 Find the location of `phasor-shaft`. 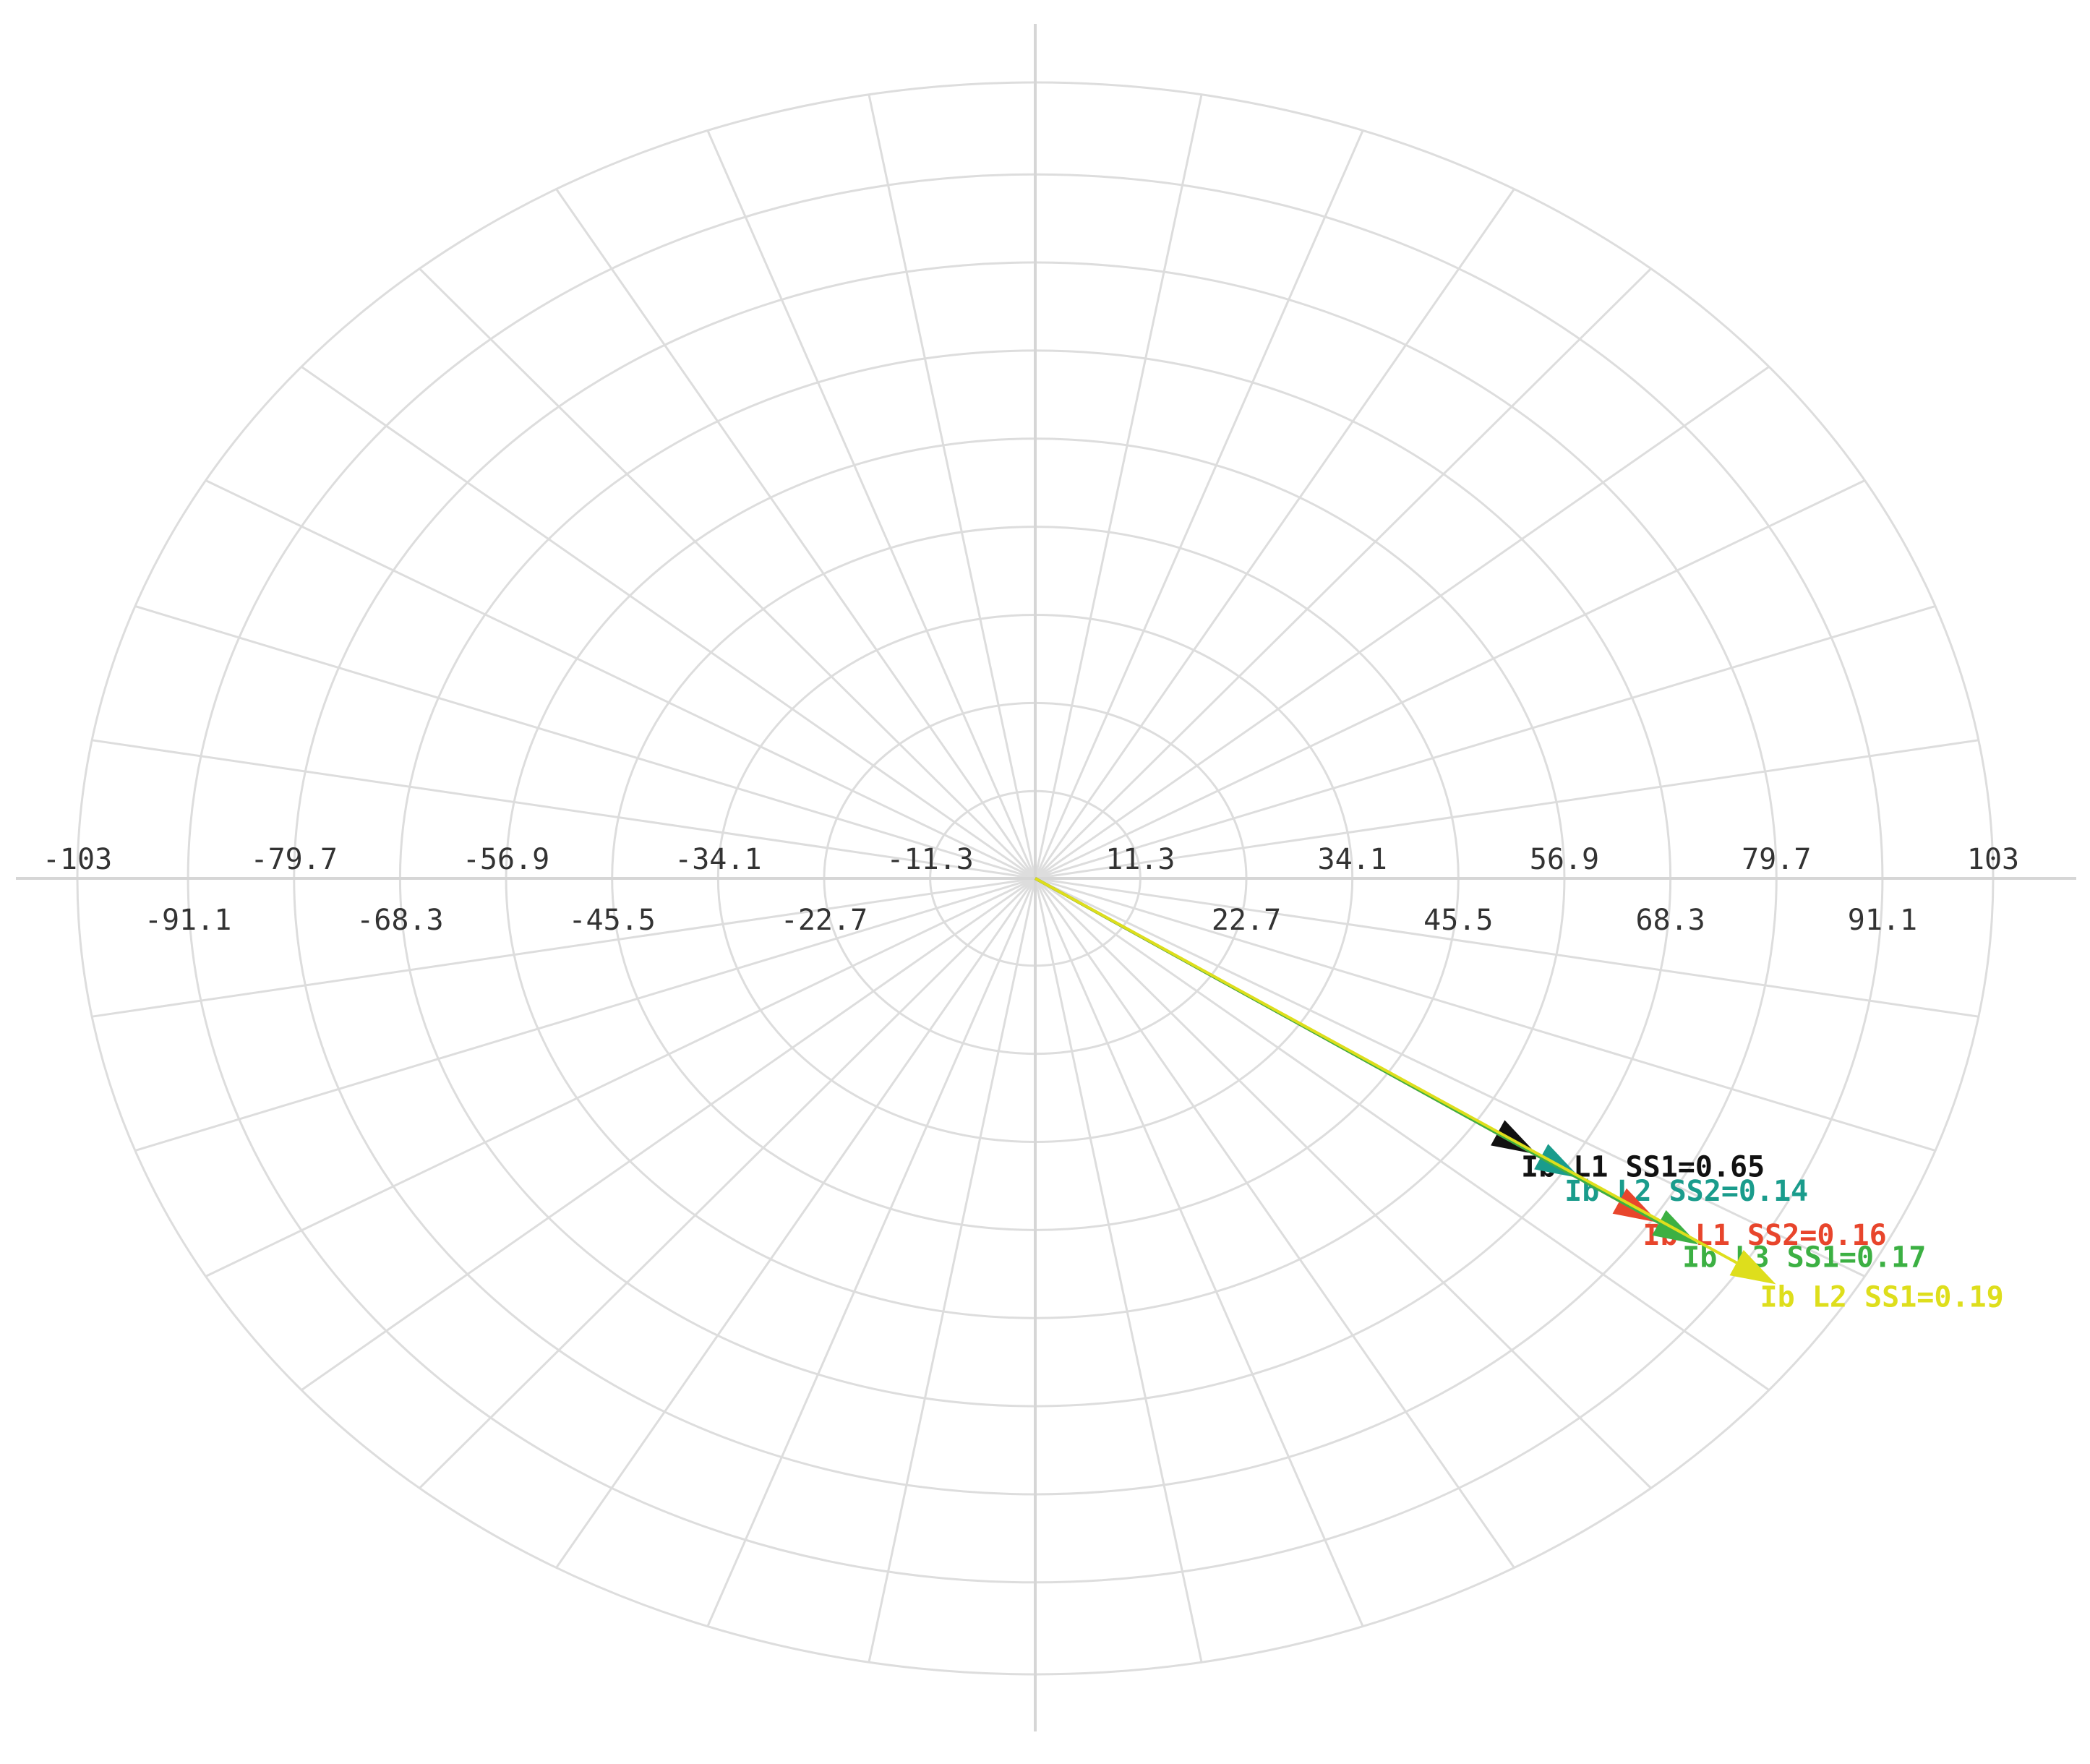

phasor-shaft is located at coordinates (1386, 1070).